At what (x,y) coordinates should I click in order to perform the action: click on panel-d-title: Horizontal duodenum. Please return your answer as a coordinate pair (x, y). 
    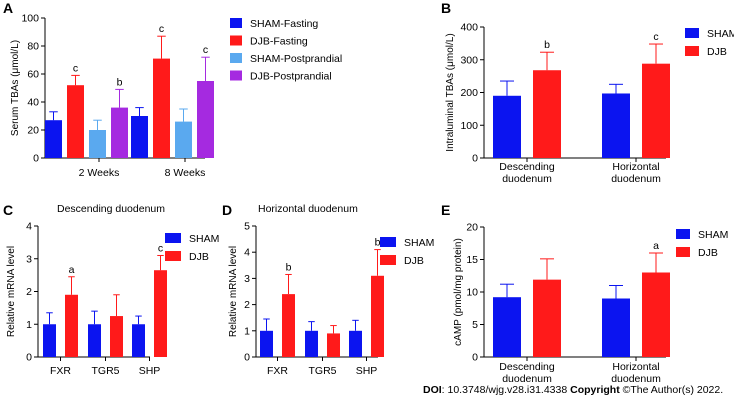
    Looking at the image, I should click on (308, 209).